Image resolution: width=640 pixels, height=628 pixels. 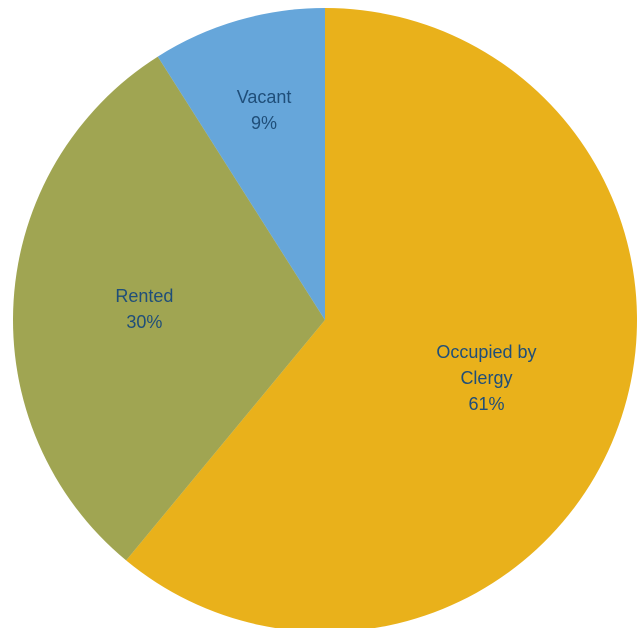 What do you see at coordinates (264, 110) in the screenshot?
I see `slice-label: Vacant 9%` at bounding box center [264, 110].